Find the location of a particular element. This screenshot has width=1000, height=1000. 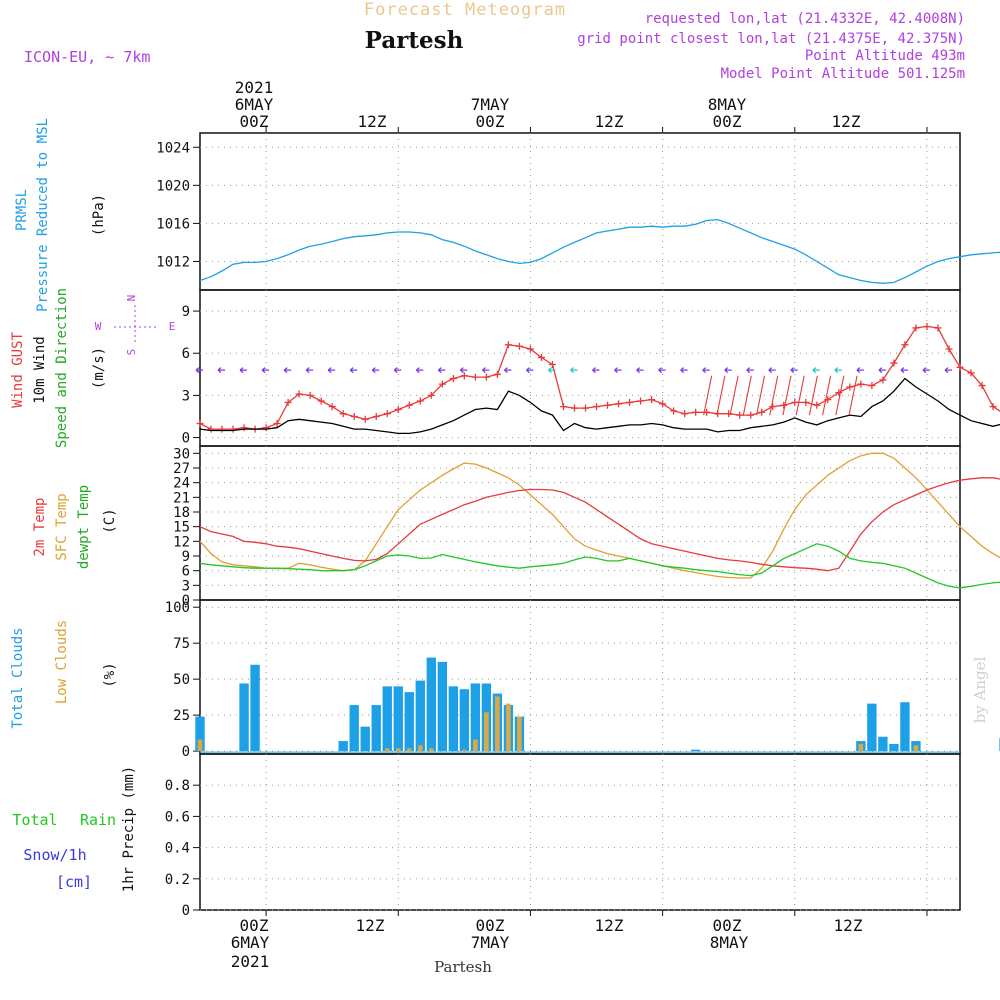

wind-line is located at coordinates (599, 406).